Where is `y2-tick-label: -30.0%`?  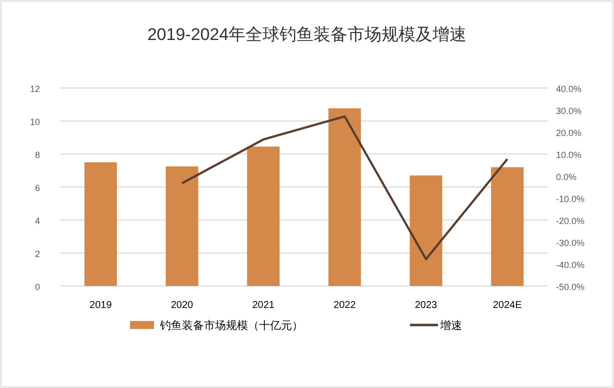
y2-tick-label: -30.0% is located at coordinates (570, 243).